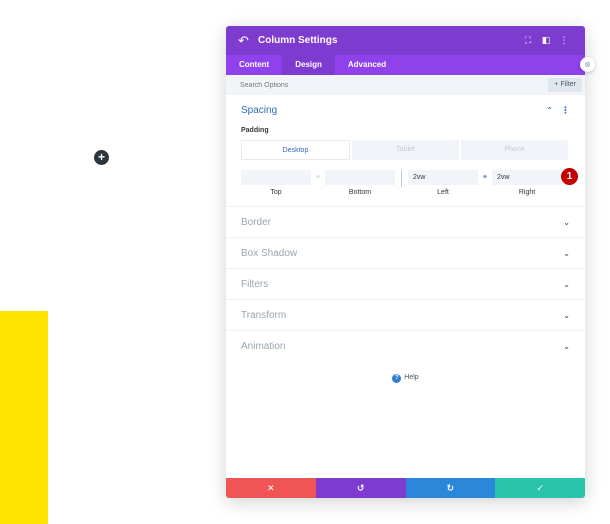  I want to click on padding-top-label: Top, so click(276, 192).